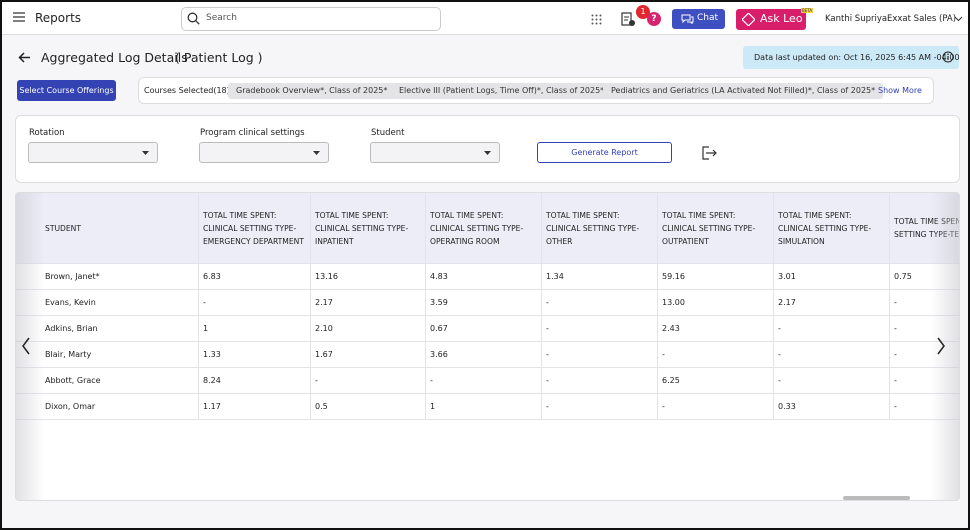 The width and height of the screenshot is (970, 530). Describe the element at coordinates (193, 18) in the screenshot. I see `search-icon` at that location.